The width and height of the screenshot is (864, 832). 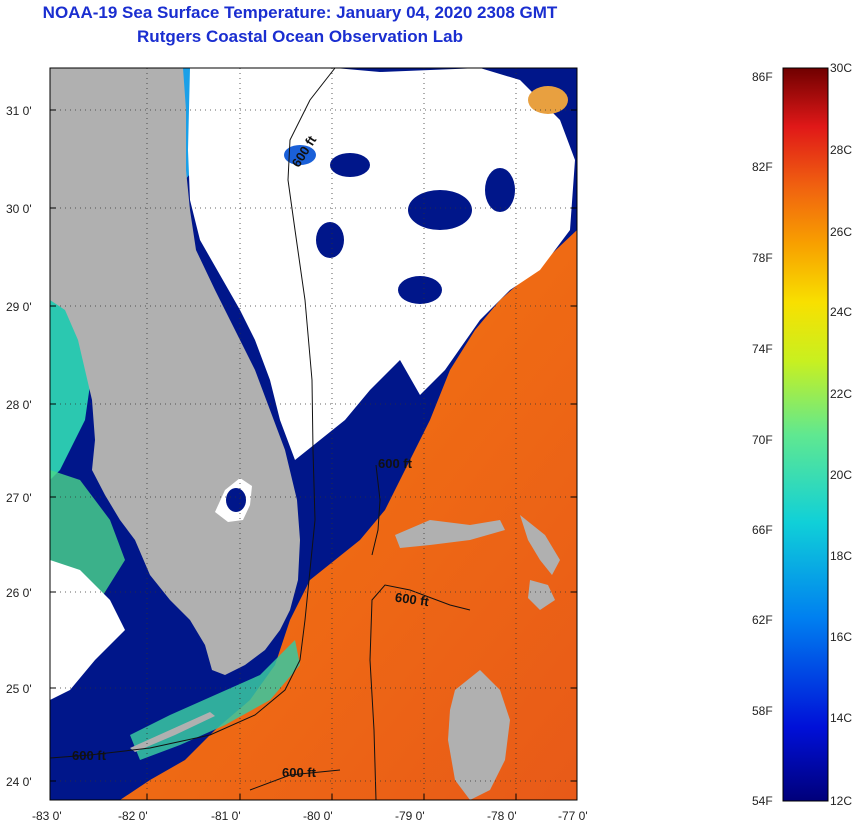 What do you see at coordinates (502, 816) in the screenshot?
I see `lon-label: -78 0'` at bounding box center [502, 816].